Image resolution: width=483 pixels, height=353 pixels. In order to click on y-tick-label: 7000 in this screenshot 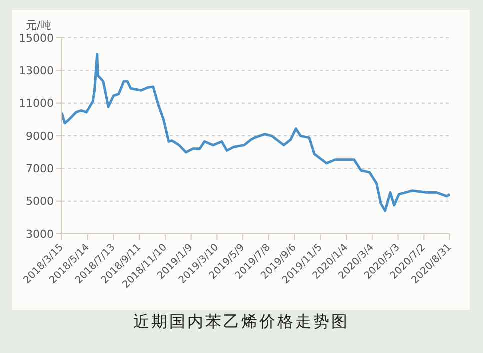, I will do `click(40, 169)`.